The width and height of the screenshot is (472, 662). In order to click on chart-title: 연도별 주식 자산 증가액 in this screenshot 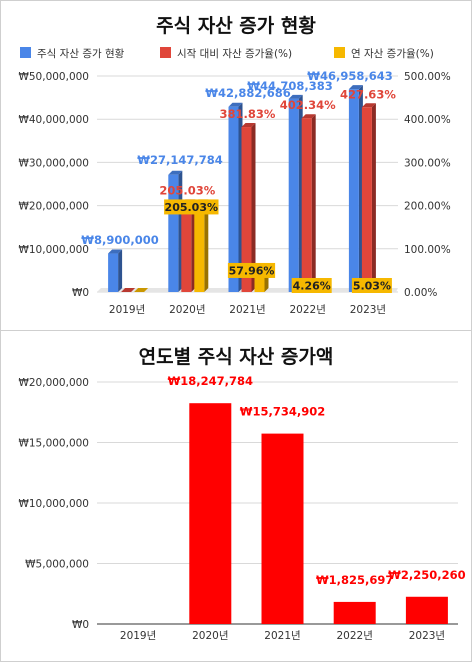, I will do `click(236, 357)`.